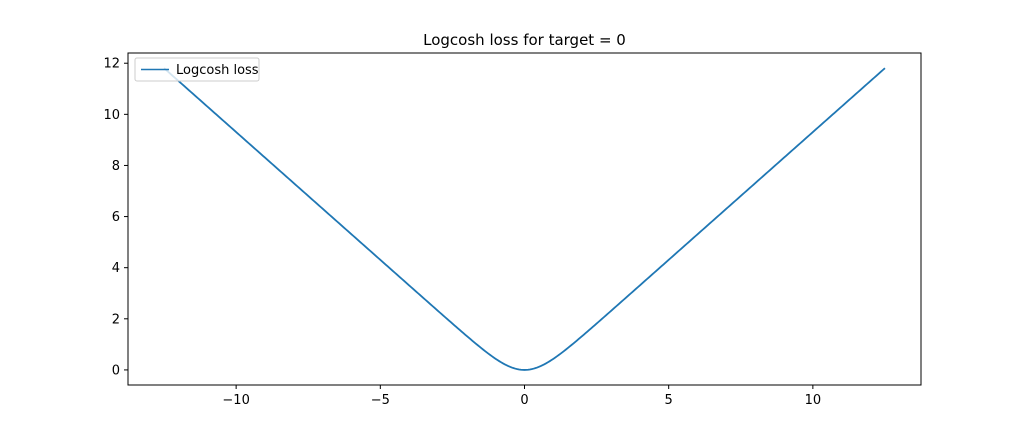 The height and width of the screenshot is (433, 1024). What do you see at coordinates (116, 319) in the screenshot?
I see `y-tick-label: 2` at bounding box center [116, 319].